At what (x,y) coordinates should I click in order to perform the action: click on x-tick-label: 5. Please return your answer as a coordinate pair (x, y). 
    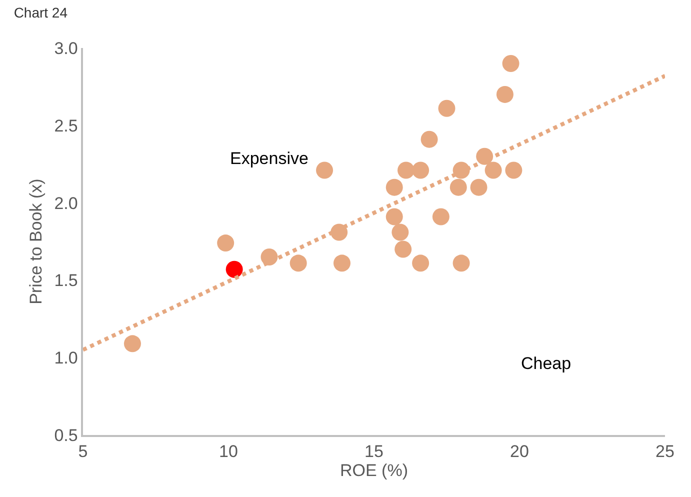
    Looking at the image, I should click on (83, 452).